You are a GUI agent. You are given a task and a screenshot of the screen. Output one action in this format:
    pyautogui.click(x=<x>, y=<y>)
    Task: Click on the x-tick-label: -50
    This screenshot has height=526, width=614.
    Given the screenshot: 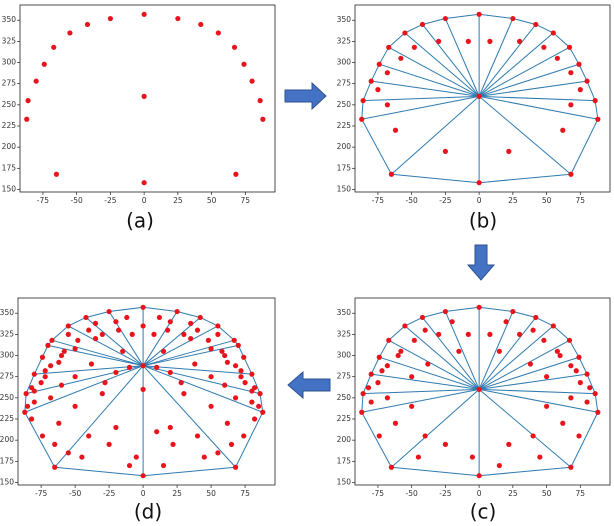 What is the action you would take?
    pyautogui.click(x=412, y=493)
    